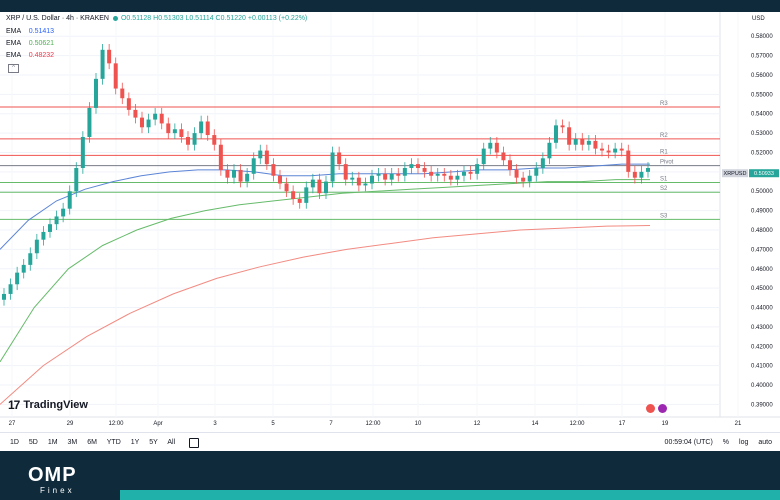 The height and width of the screenshot is (500, 780). What do you see at coordinates (738, 424) in the screenshot?
I see `x-tick-label: 21` at bounding box center [738, 424].